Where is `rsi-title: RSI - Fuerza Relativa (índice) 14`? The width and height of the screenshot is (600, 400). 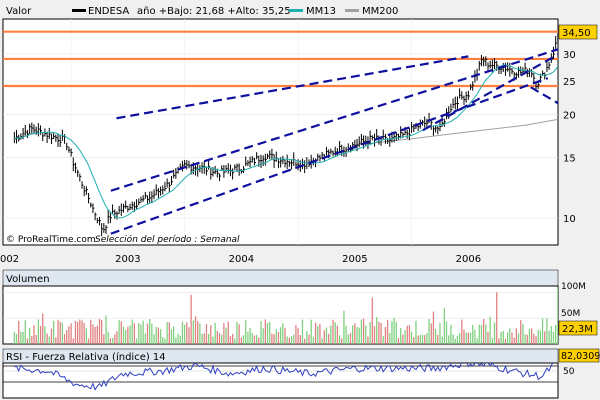 rsi-title: RSI - Fuerza Relativa (índice) 14 is located at coordinates (86, 357).